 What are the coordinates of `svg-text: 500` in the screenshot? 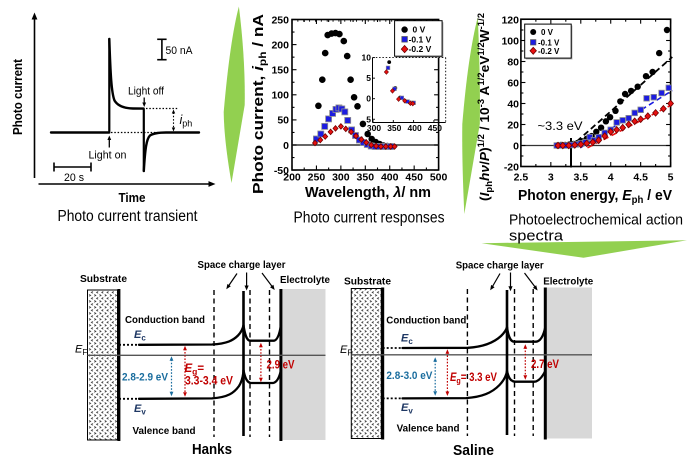 It's located at (439, 178).